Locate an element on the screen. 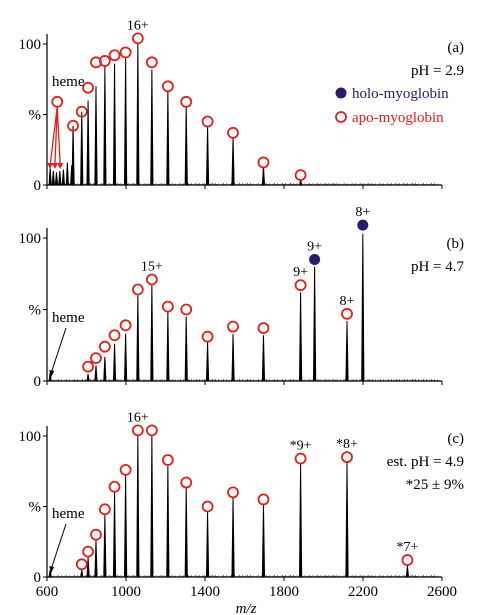  holo-legend-label: holo-myoglobin is located at coordinates (400, 94).